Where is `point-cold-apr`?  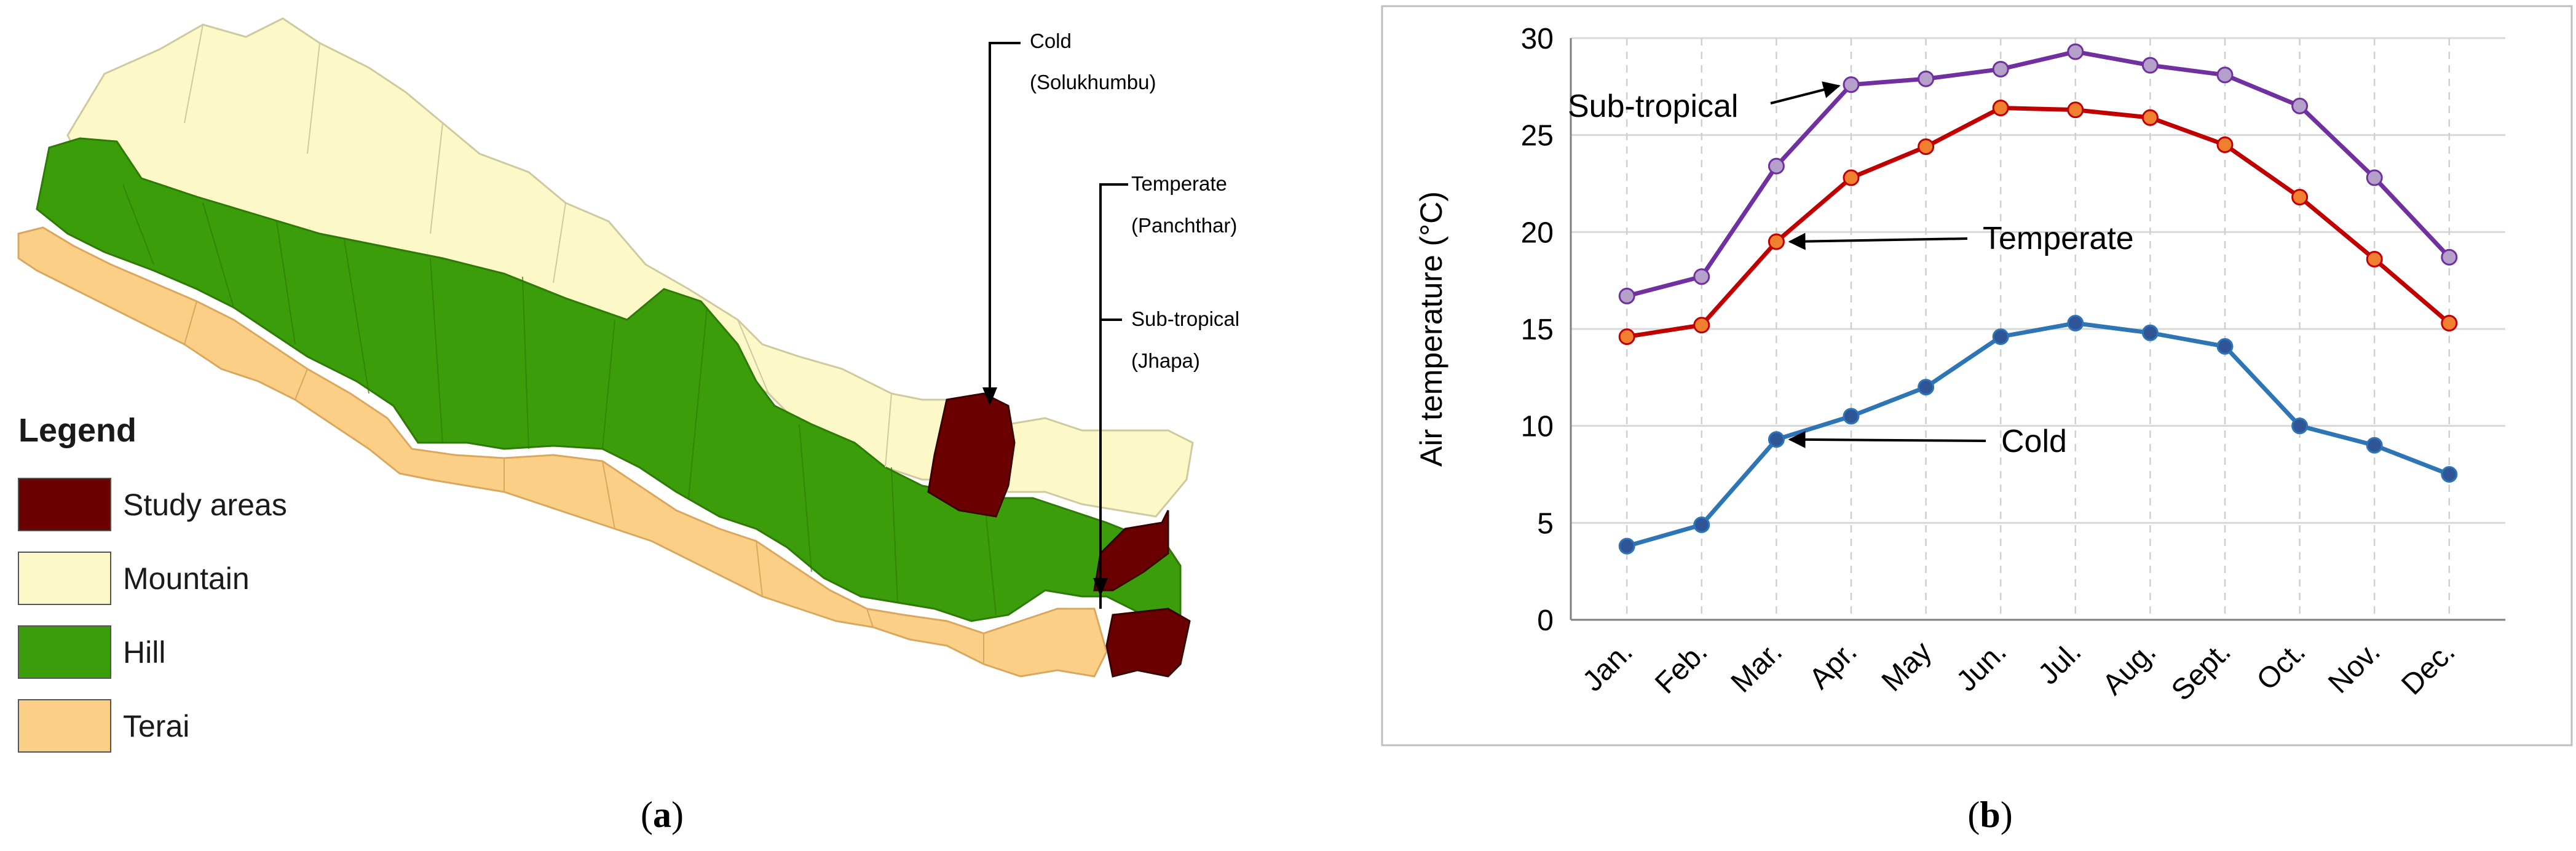
point-cold-apr is located at coordinates (1852, 416).